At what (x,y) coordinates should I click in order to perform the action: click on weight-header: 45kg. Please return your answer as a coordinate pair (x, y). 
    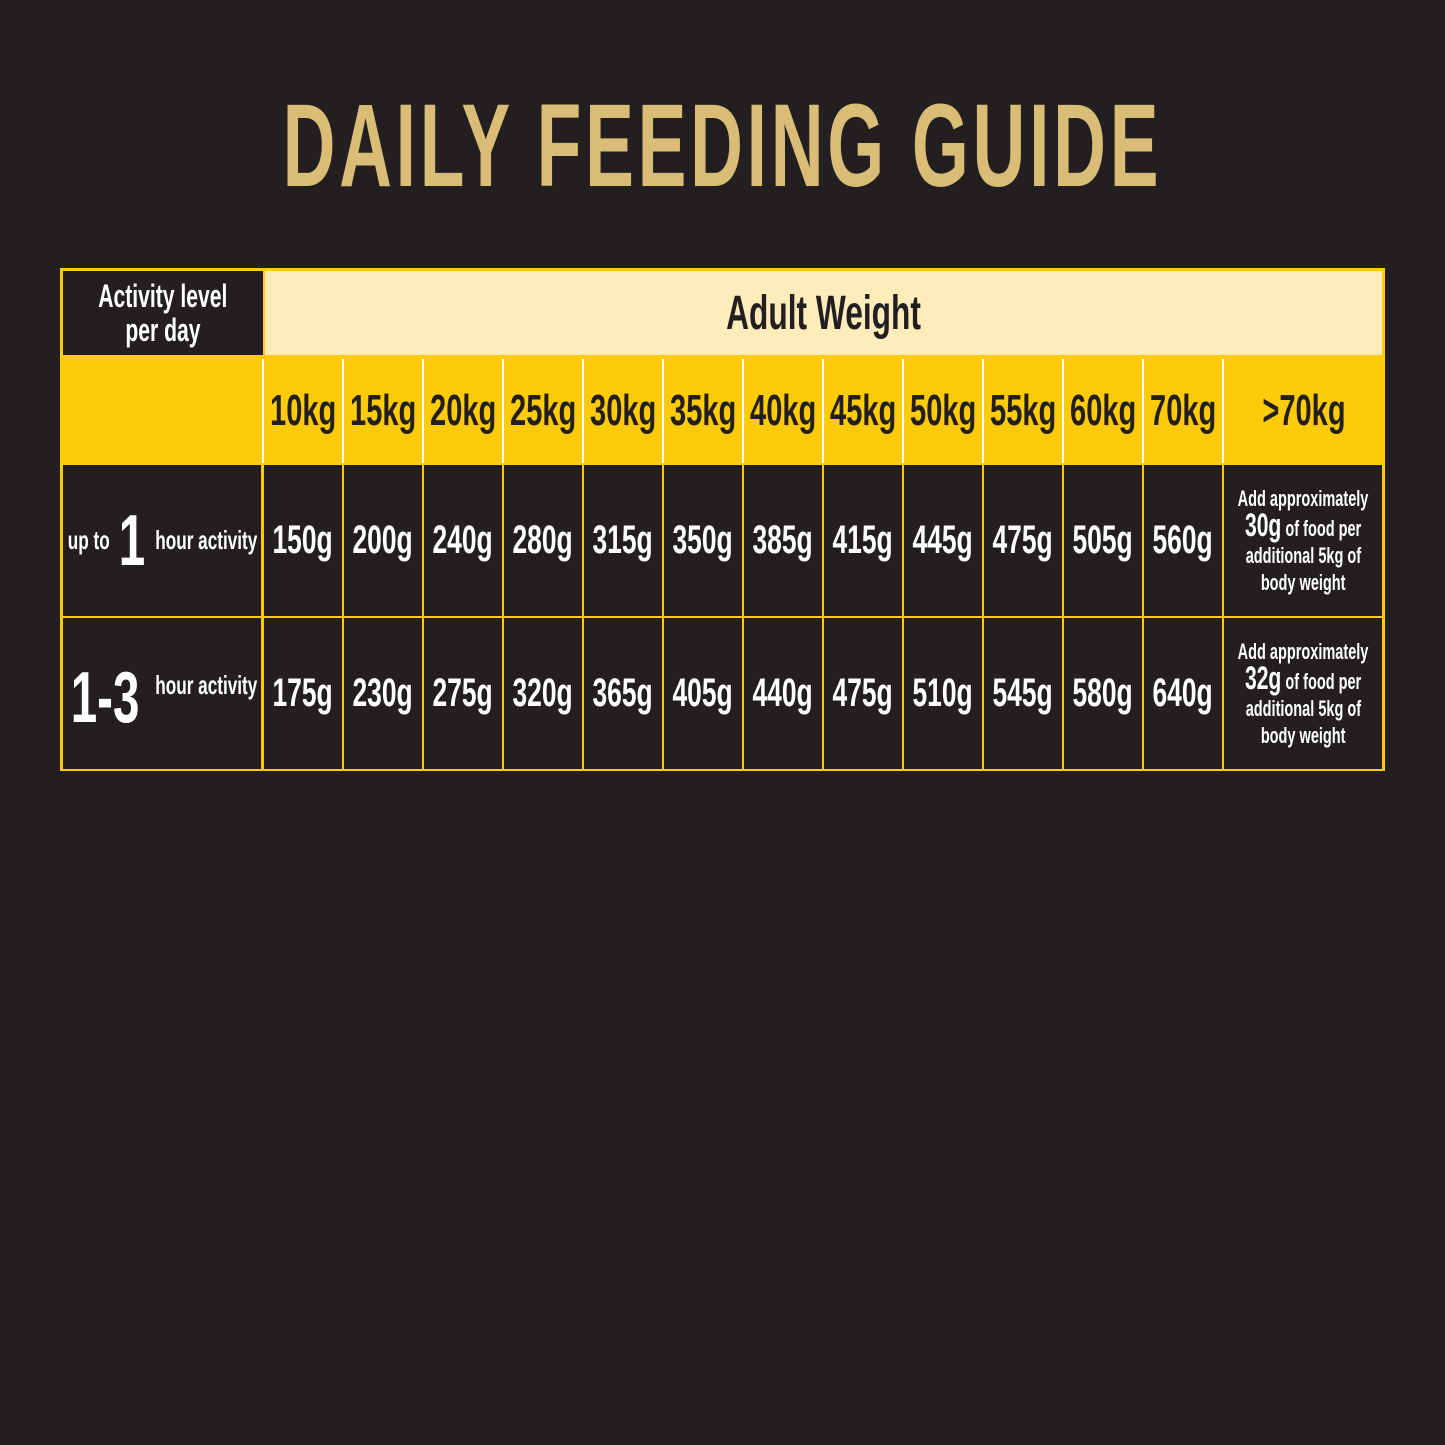
    Looking at the image, I should click on (863, 411).